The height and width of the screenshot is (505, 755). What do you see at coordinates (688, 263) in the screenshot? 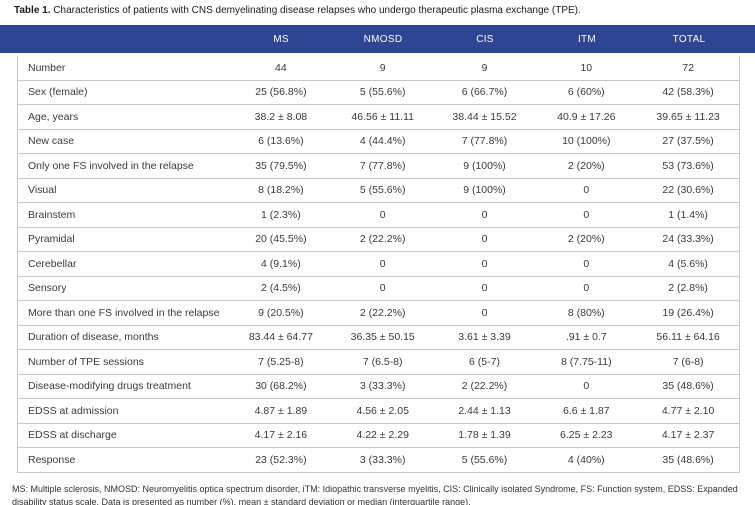
I see `cell-value: 4 (5.6%)` at bounding box center [688, 263].